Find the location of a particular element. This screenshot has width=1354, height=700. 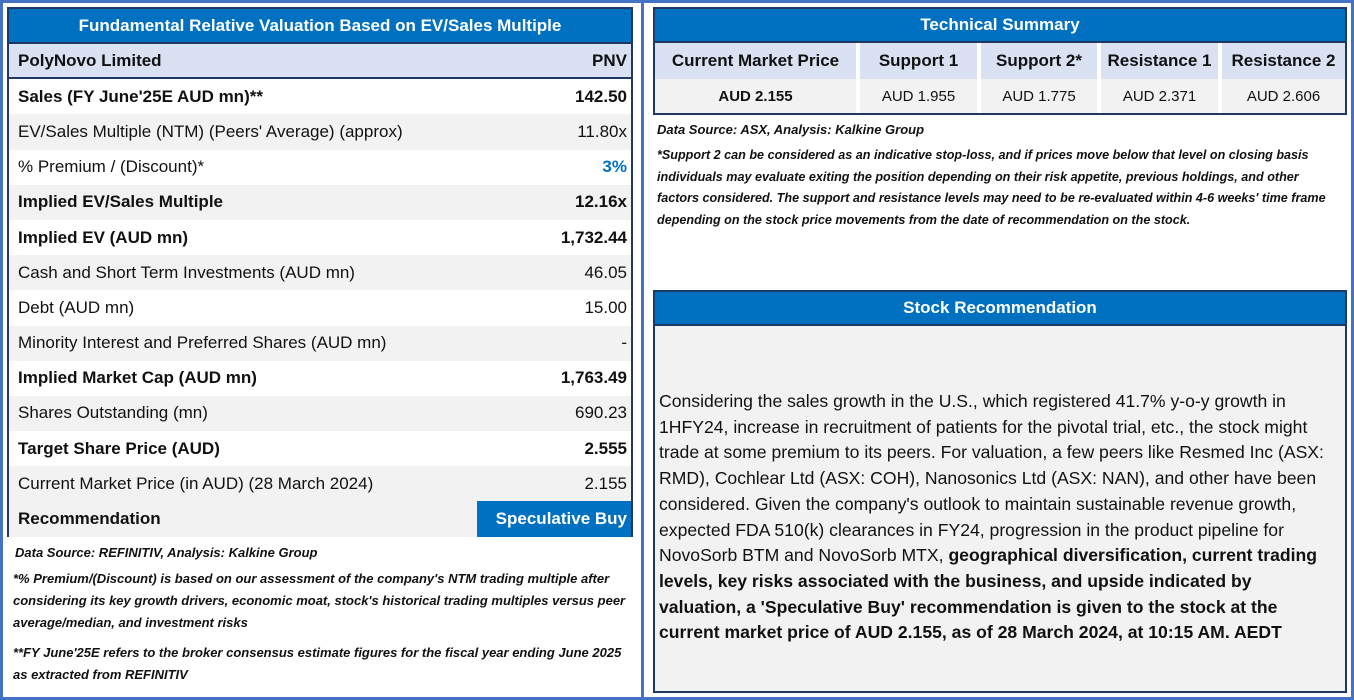

technical-column-header: Support 1 is located at coordinates (918, 61).